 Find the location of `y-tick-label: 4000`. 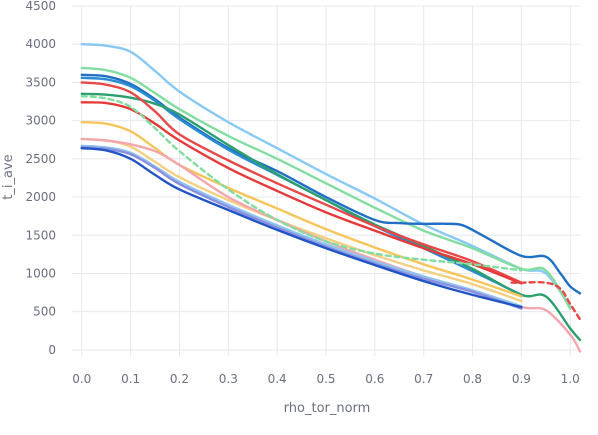

y-tick-label: 4000 is located at coordinates (40, 44).